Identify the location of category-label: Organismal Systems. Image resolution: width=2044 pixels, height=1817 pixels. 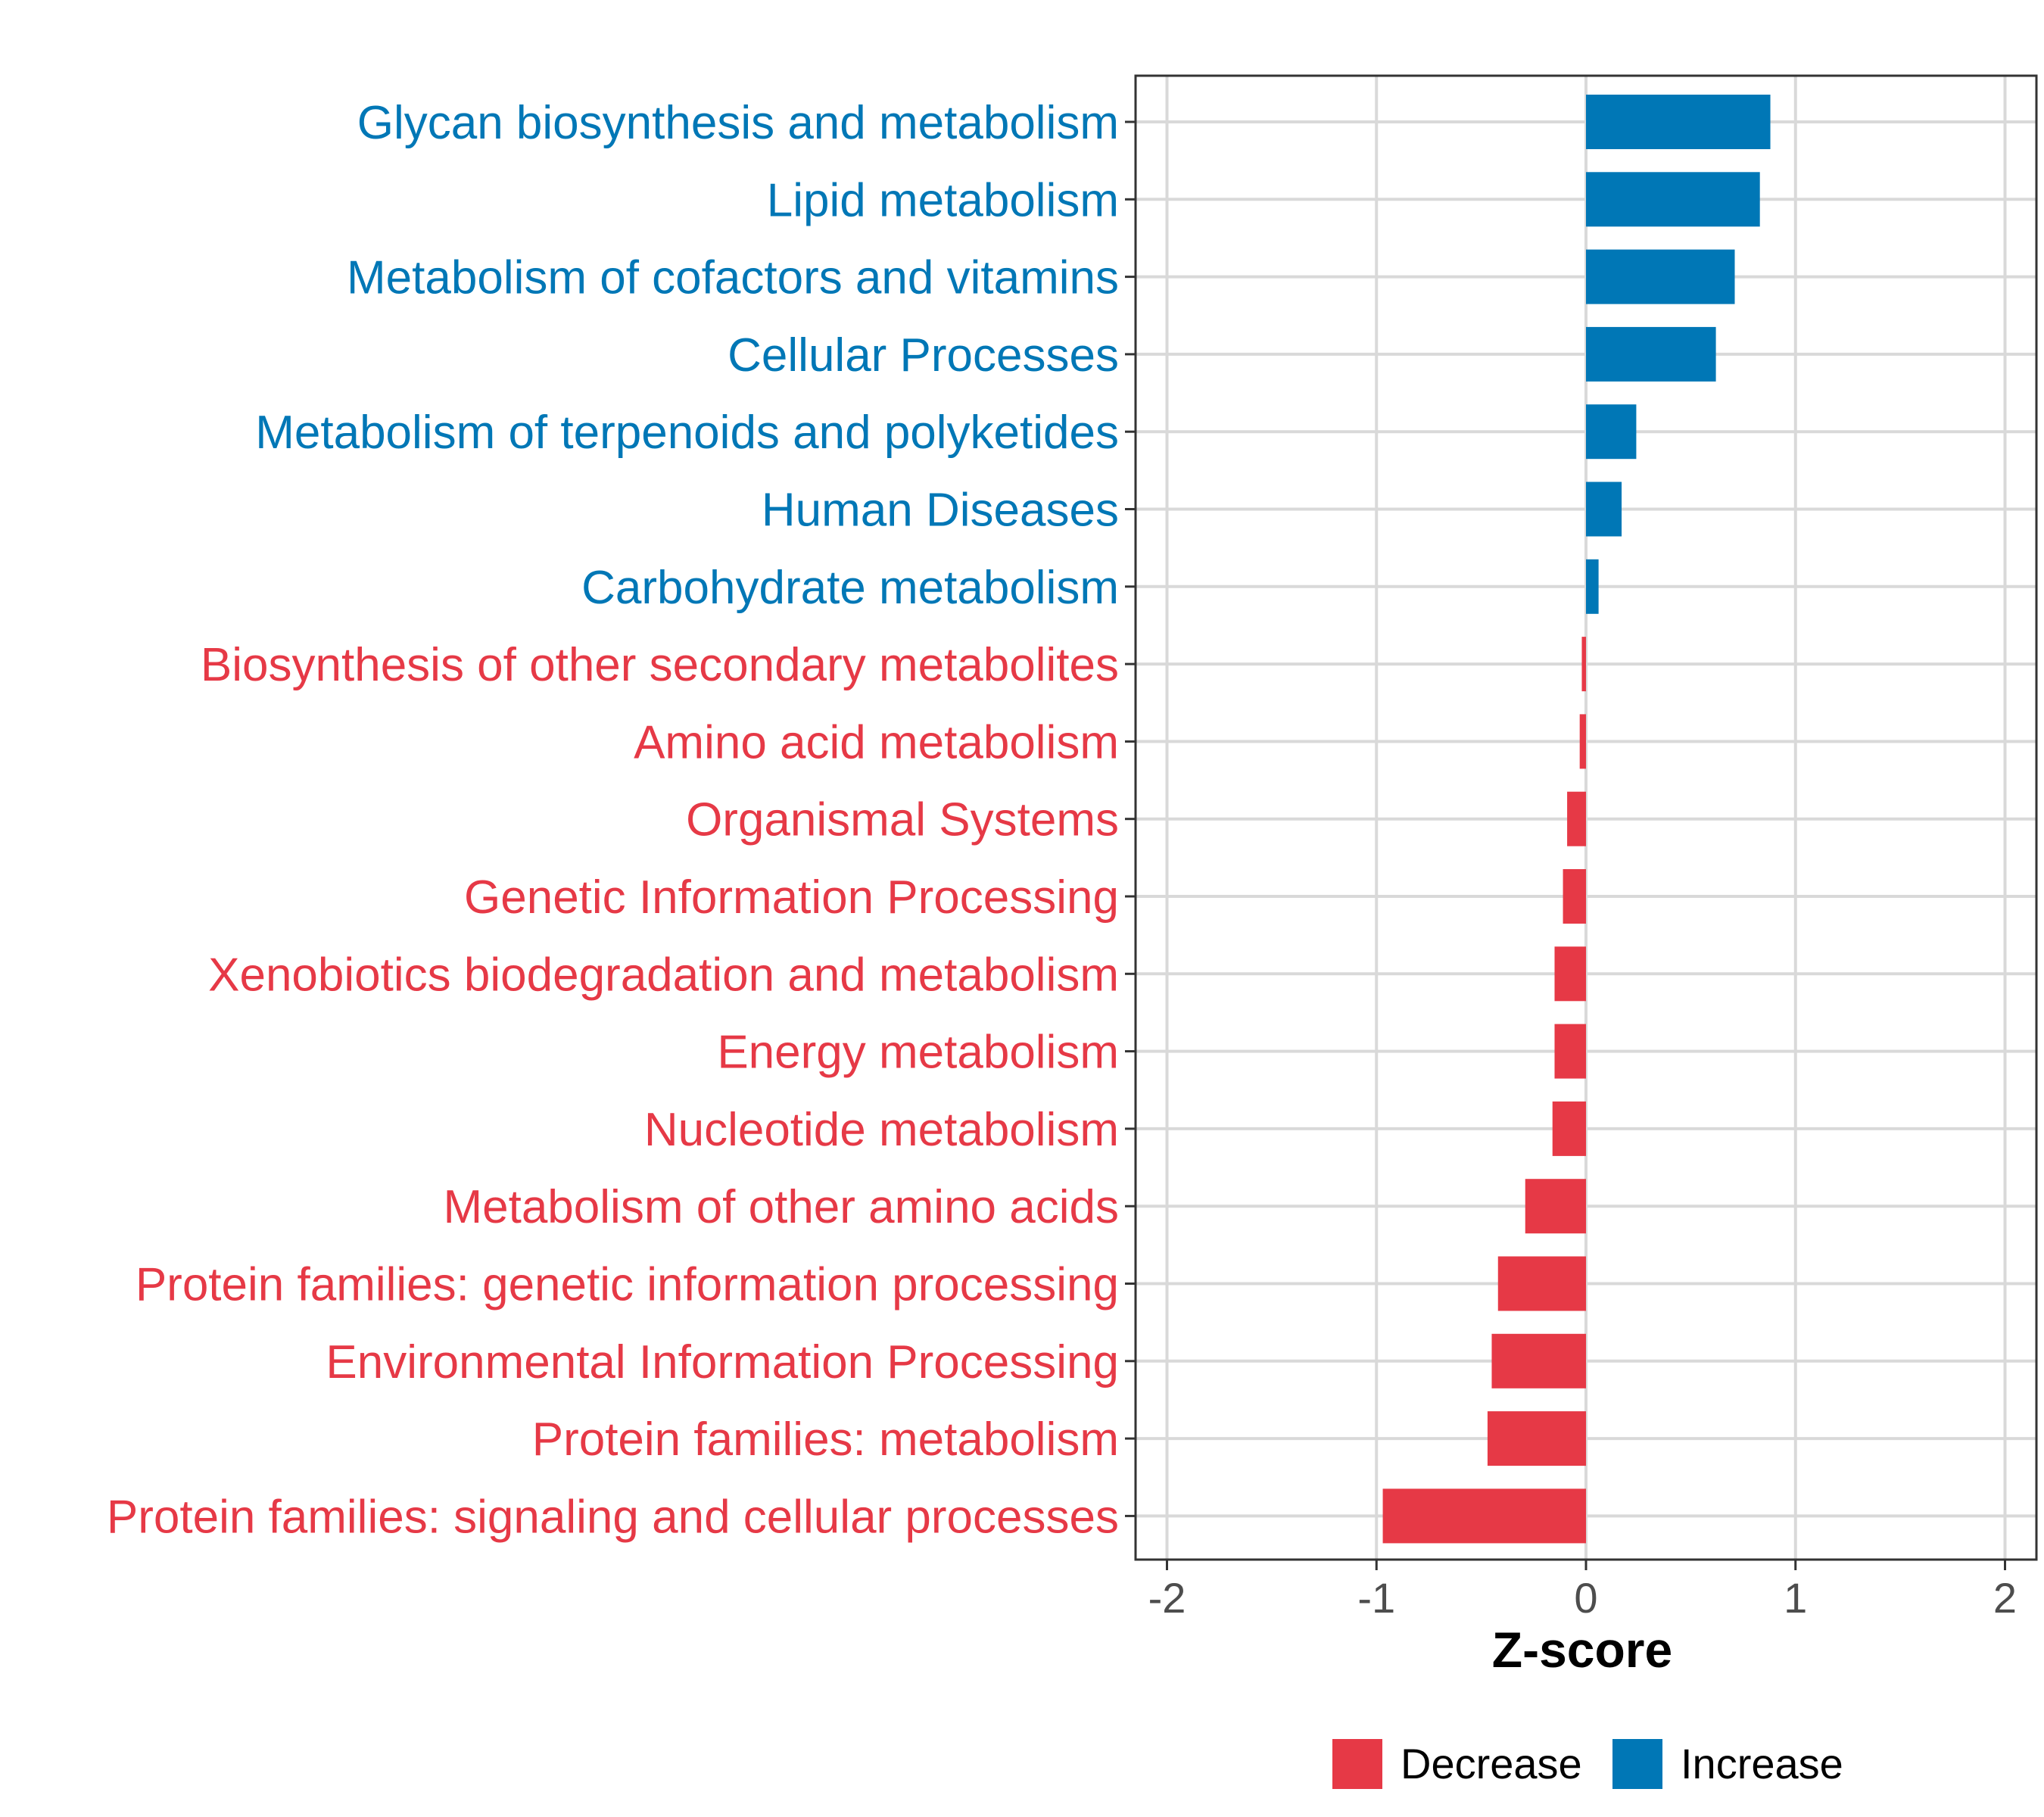
(902, 820).